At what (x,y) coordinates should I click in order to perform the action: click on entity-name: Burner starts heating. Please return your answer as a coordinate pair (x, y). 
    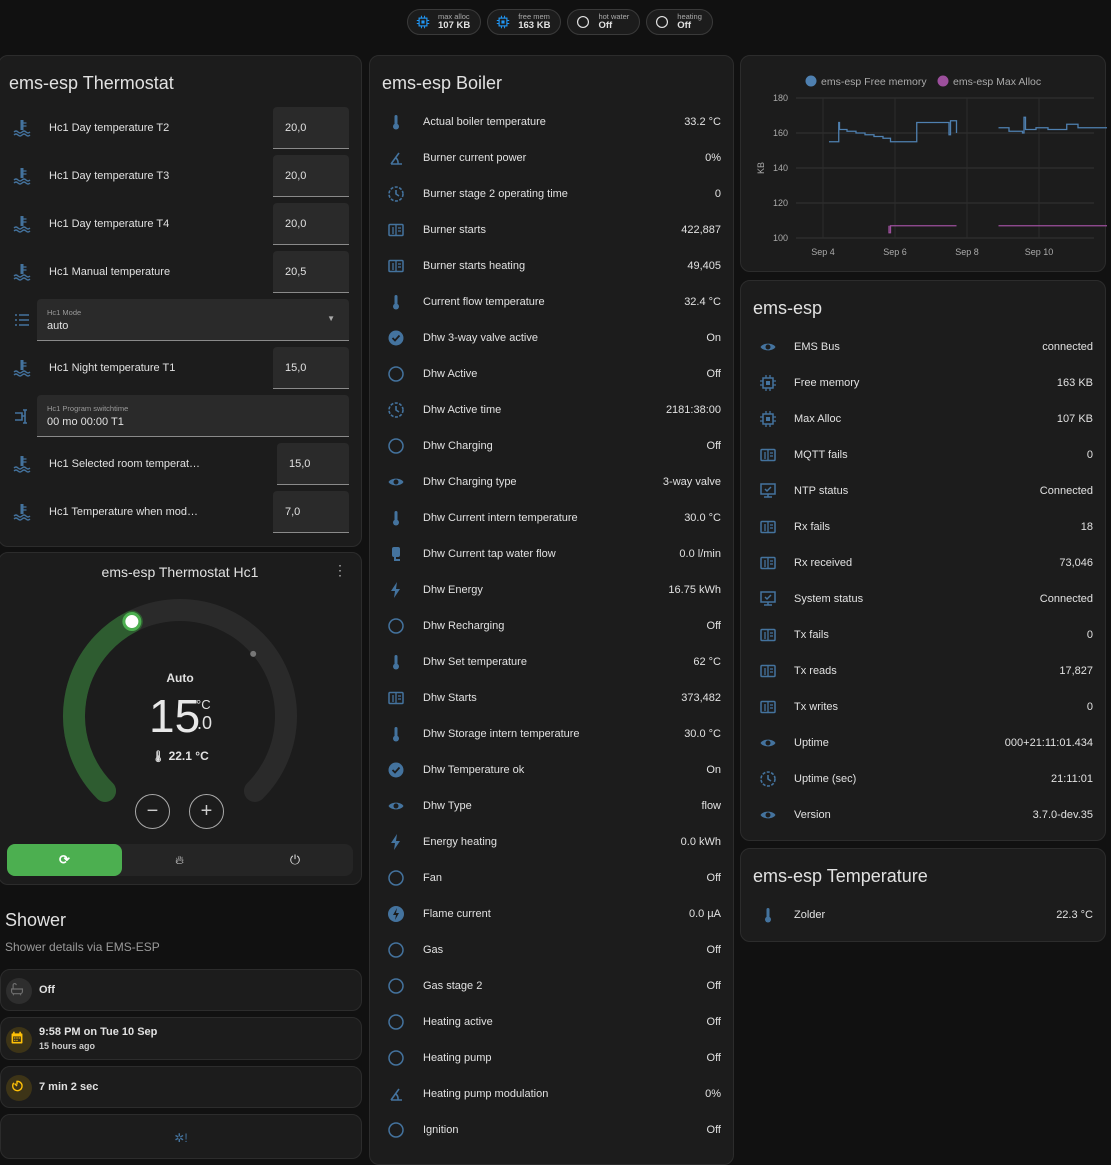
    Looking at the image, I should click on (474, 266).